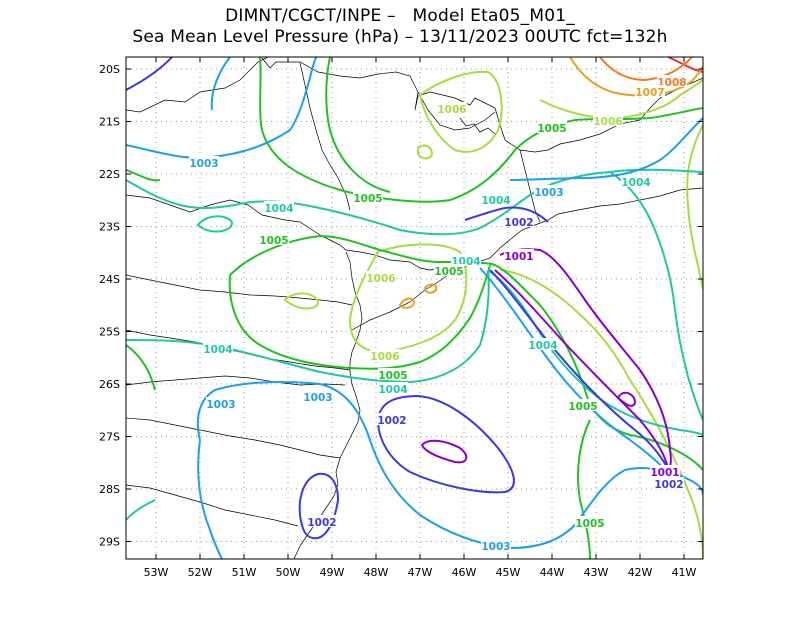  What do you see at coordinates (684, 572) in the screenshot?
I see `lon-tick-label: 41W` at bounding box center [684, 572].